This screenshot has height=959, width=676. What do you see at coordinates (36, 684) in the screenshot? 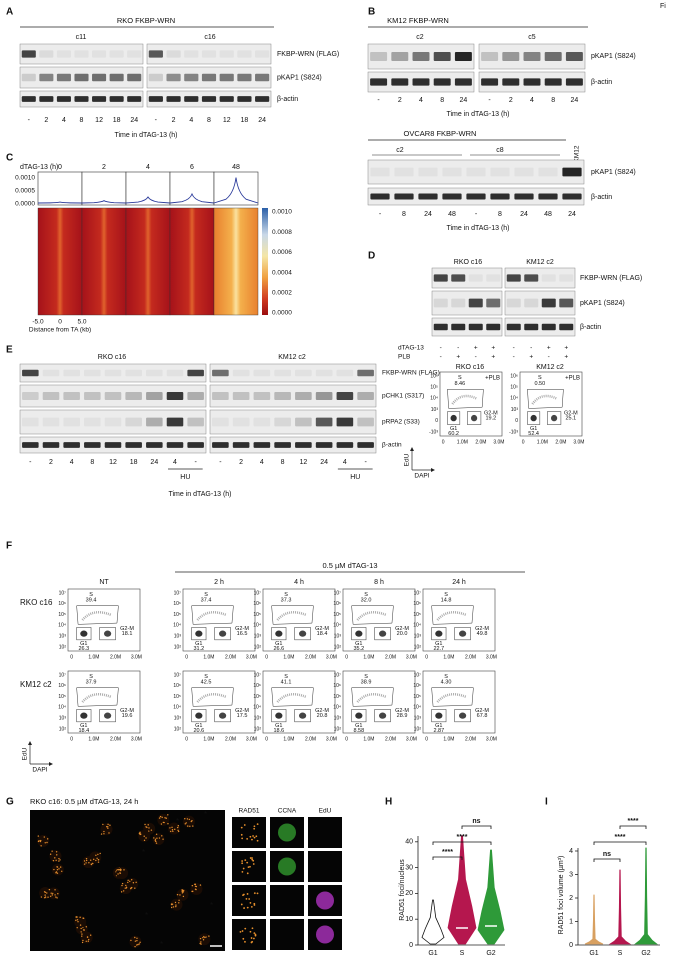
I see `row-label: KM12 c2` at bounding box center [36, 684].